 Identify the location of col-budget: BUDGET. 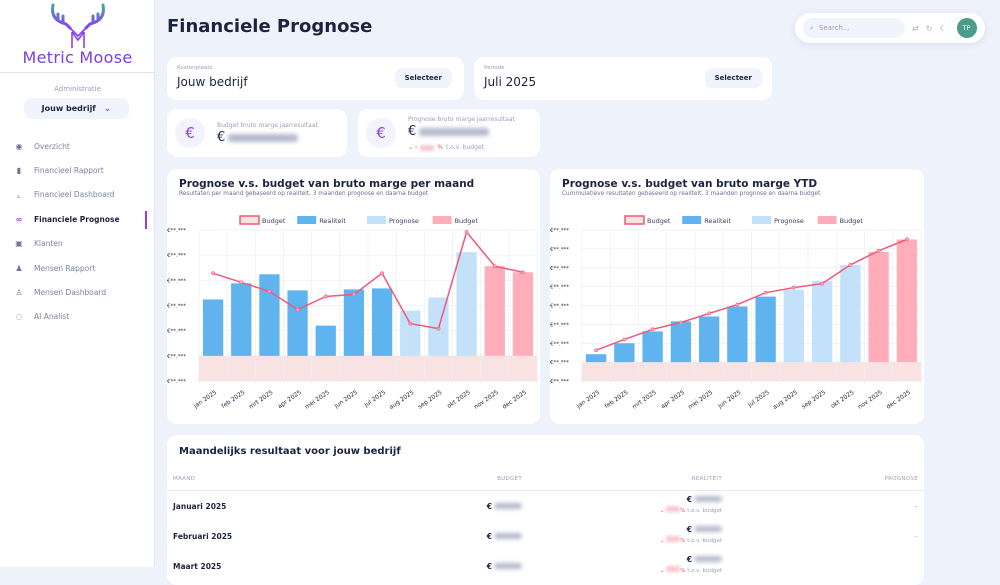
(509, 479).